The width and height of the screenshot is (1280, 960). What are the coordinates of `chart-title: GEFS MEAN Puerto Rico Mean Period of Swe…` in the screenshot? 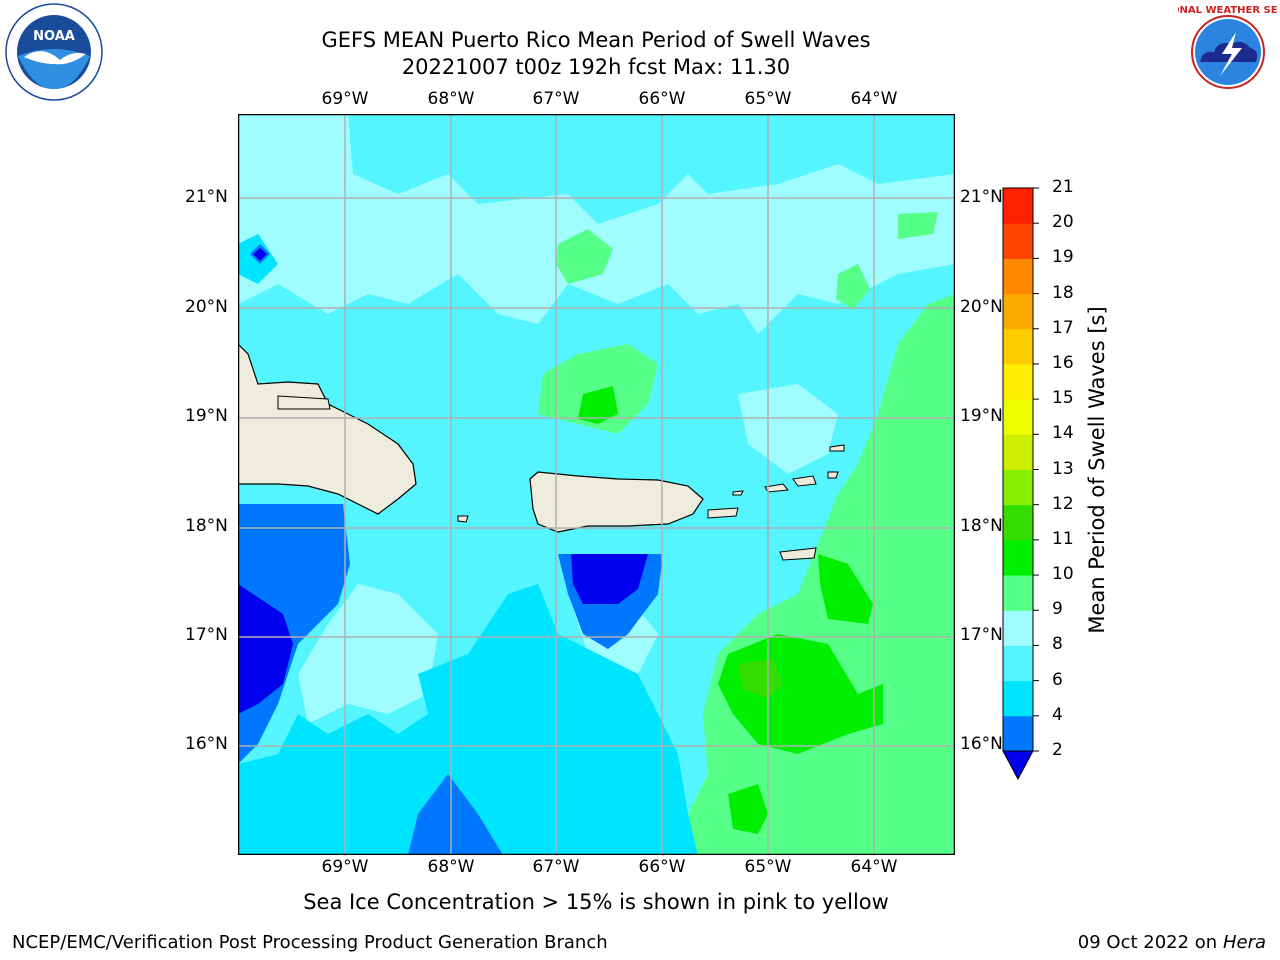 It's located at (596, 40).